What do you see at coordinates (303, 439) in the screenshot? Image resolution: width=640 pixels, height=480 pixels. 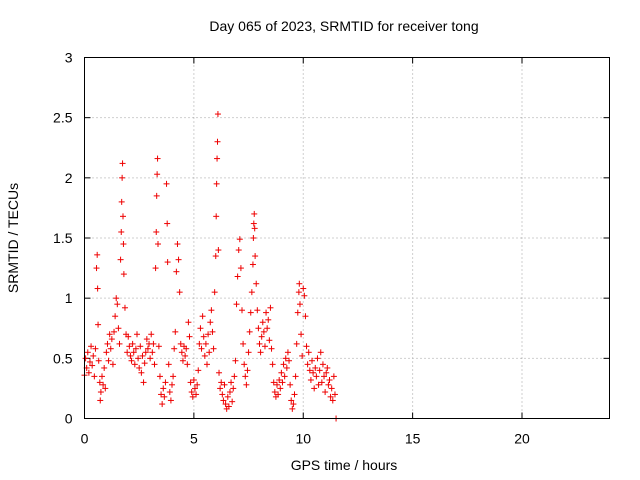 I see `x-tick-label: 10` at bounding box center [303, 439].